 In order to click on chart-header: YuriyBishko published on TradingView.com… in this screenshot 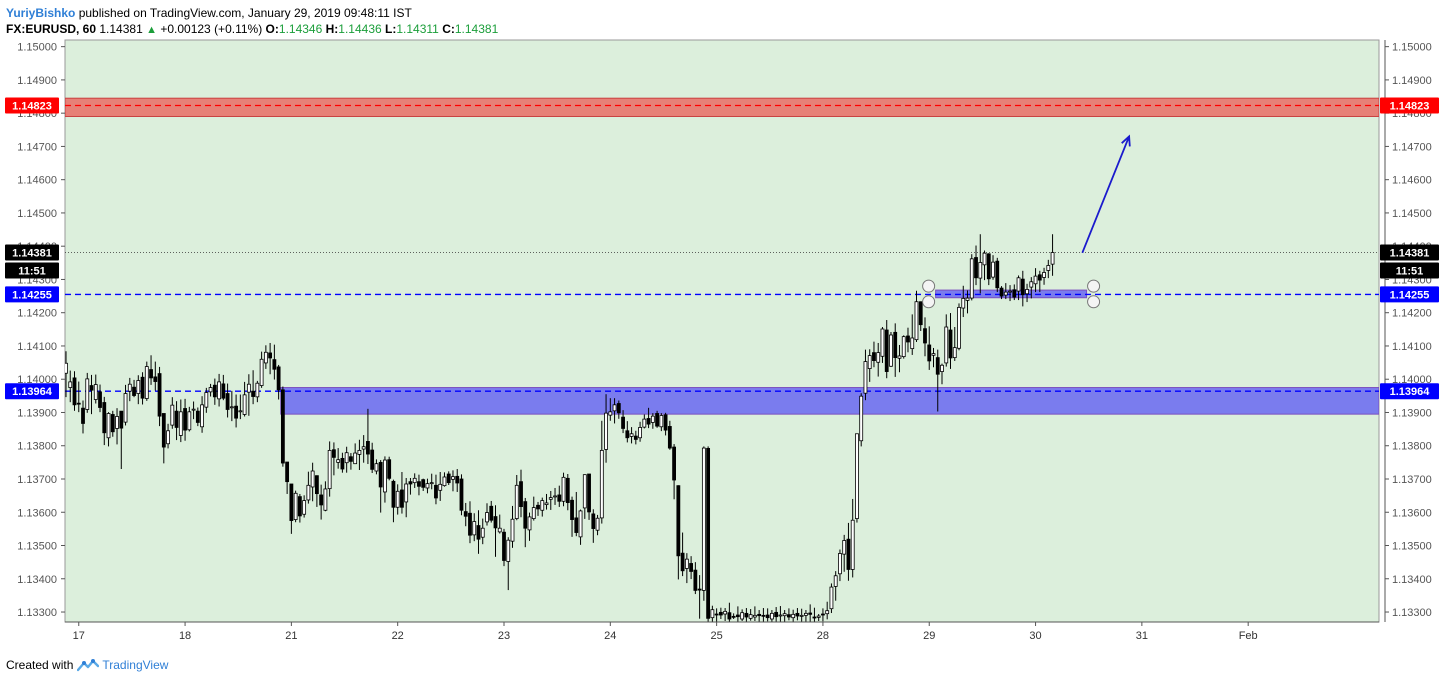, I will do `click(252, 21)`.